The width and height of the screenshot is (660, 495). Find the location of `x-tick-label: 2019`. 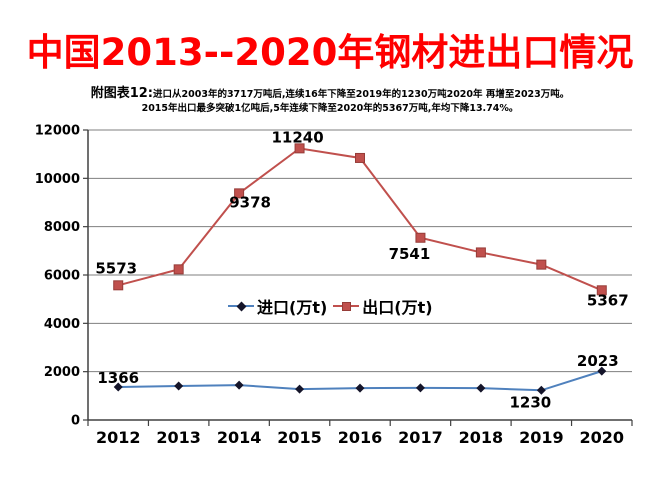

x-tick-label: 2019 is located at coordinates (541, 437).